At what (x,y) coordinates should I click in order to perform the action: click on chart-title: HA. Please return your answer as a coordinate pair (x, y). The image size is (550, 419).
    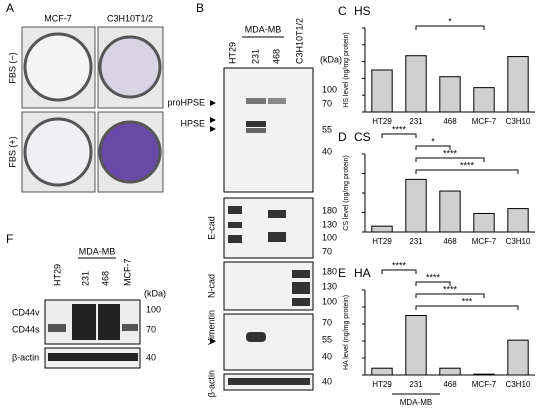
    Looking at the image, I should click on (362, 273).